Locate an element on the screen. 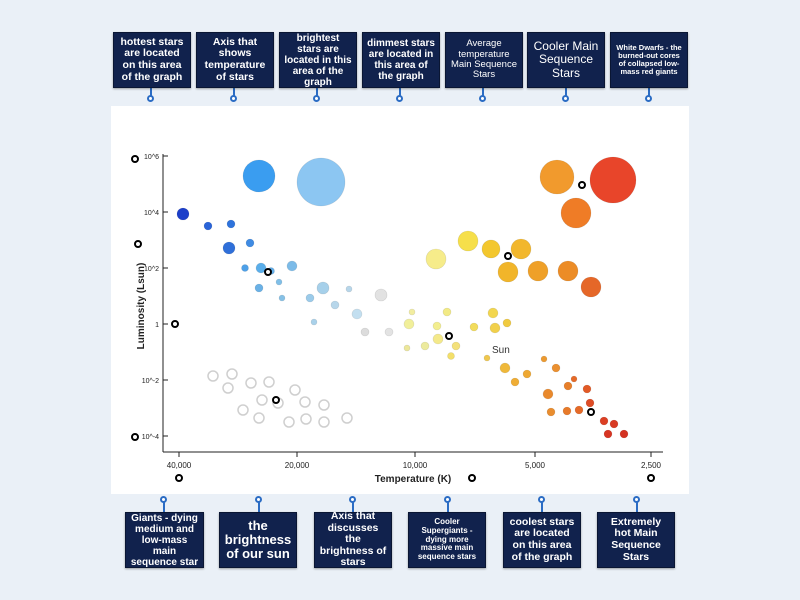  label-card-hot-main-sequence: Extremely hot Main Sequence Stars is located at coordinates (636, 540).